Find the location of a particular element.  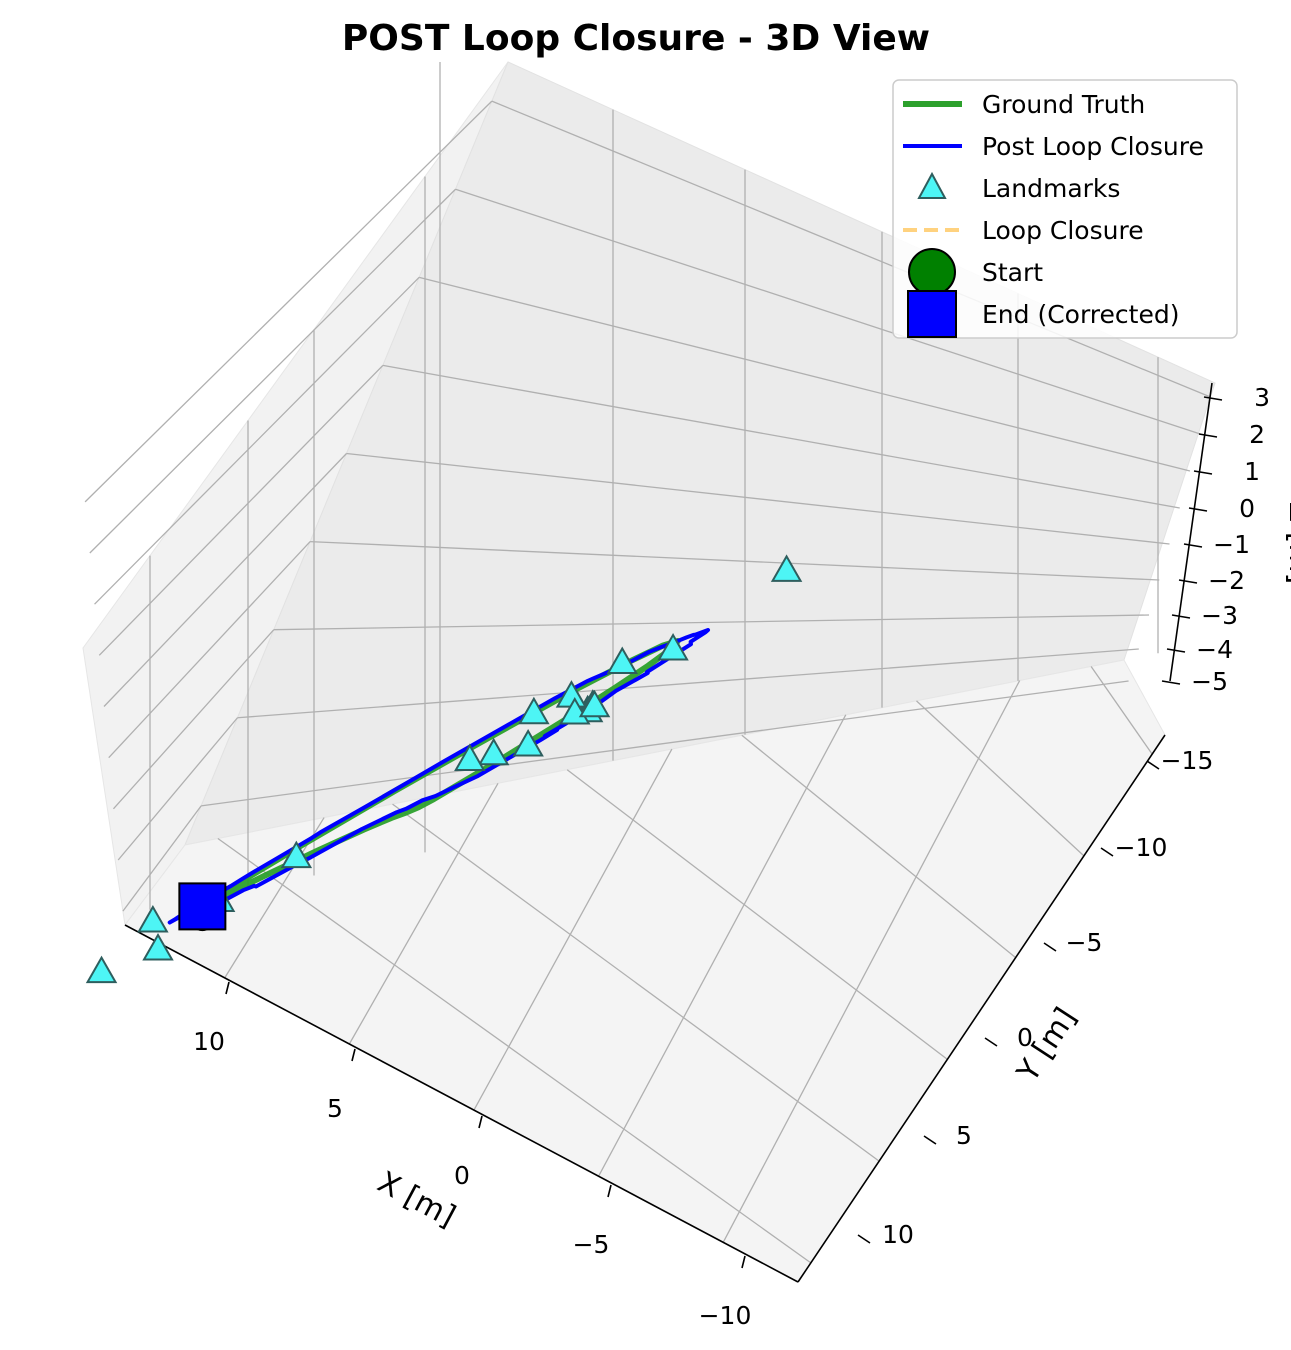

y-tick-label: −10 is located at coordinates (1141, 847).